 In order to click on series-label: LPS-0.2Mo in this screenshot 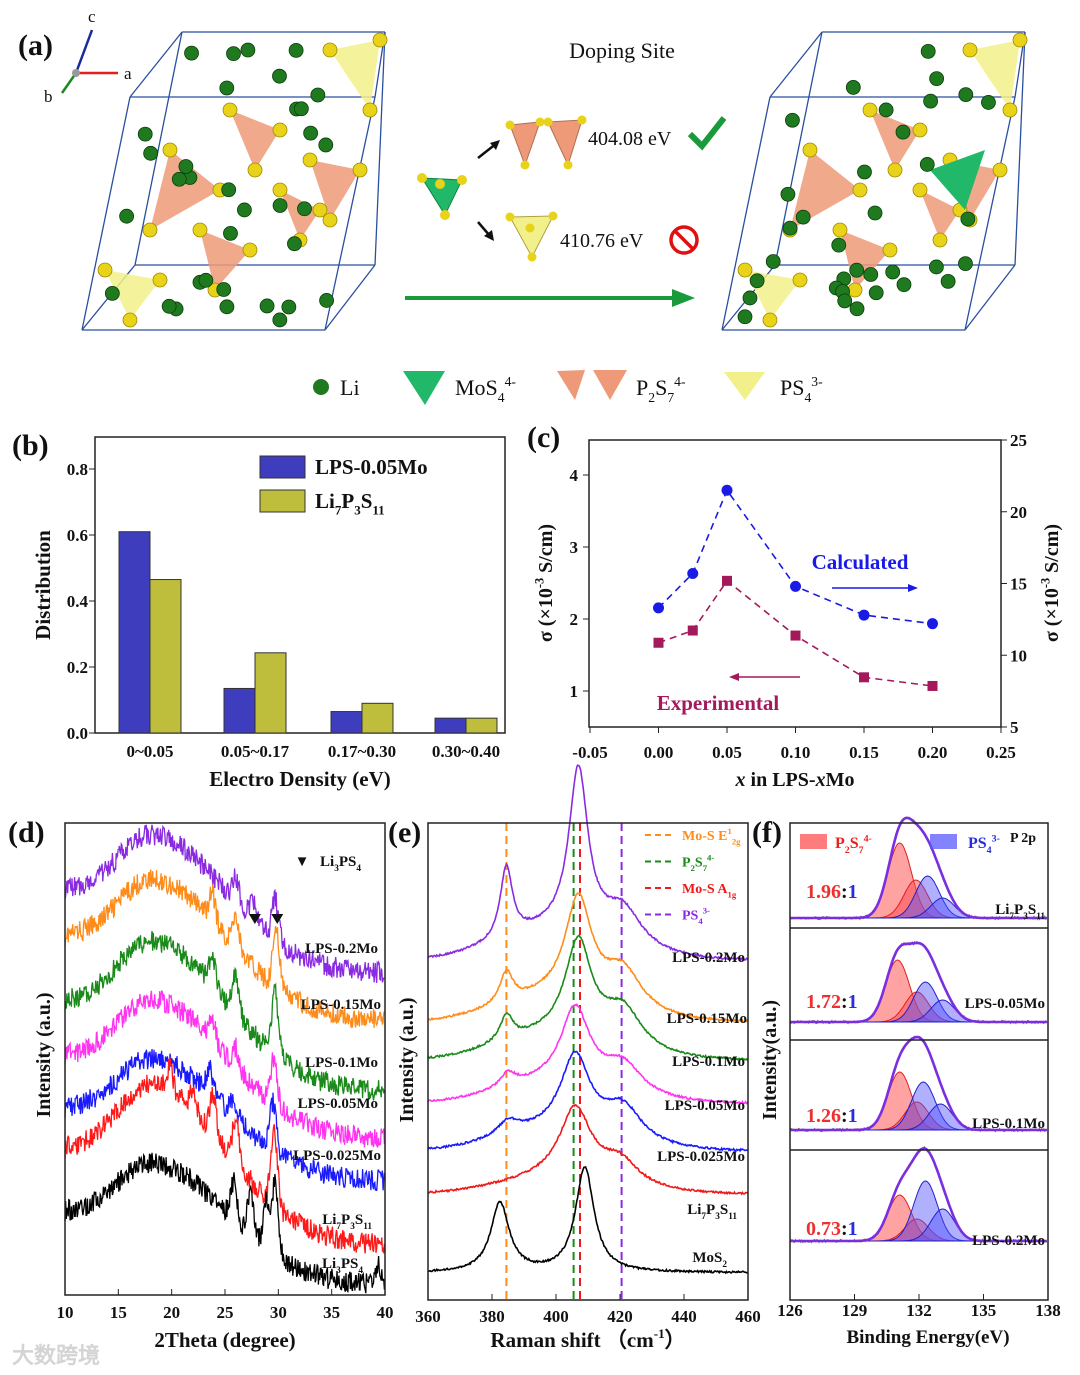, I will do `click(341, 949)`.